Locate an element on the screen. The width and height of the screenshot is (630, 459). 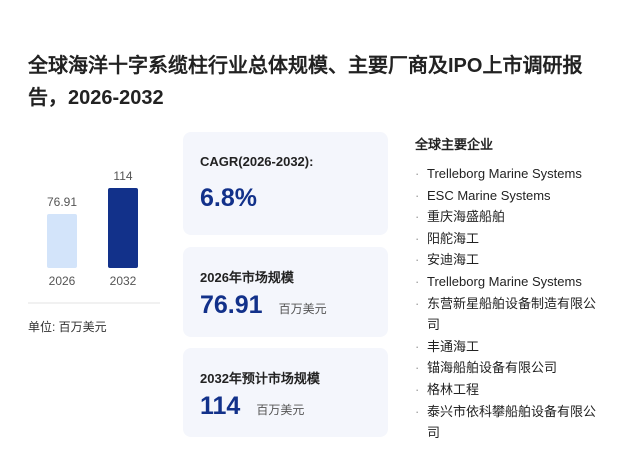
value-label: 114 is located at coordinates (122, 176).